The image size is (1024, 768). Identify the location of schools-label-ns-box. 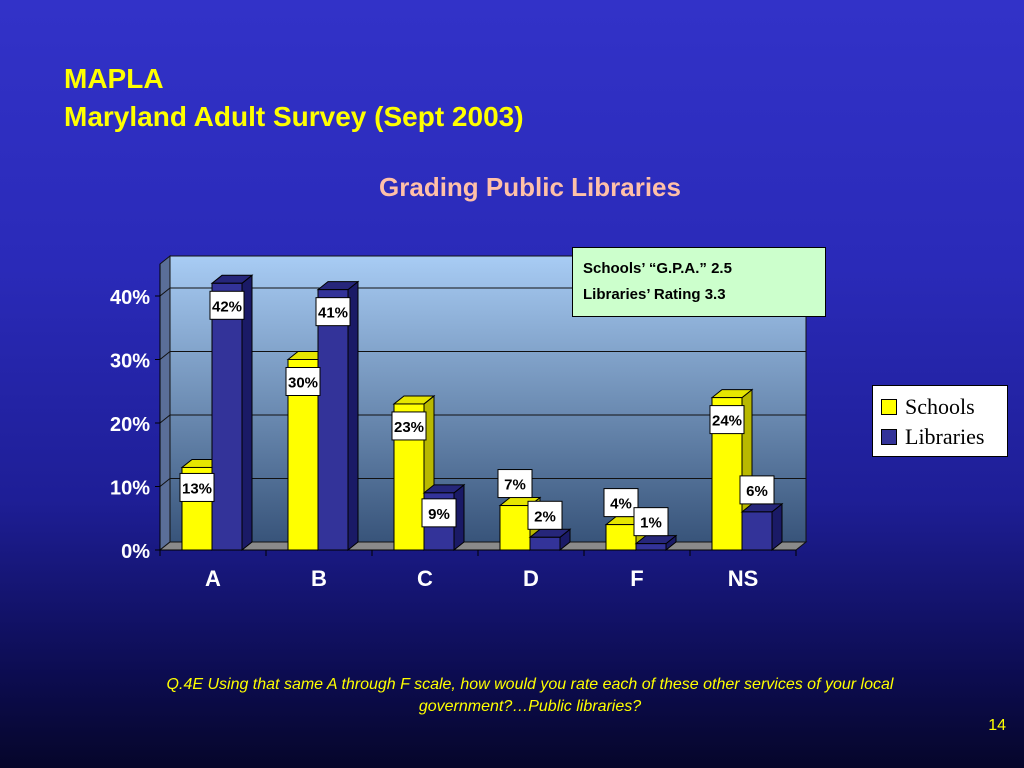
(727, 420).